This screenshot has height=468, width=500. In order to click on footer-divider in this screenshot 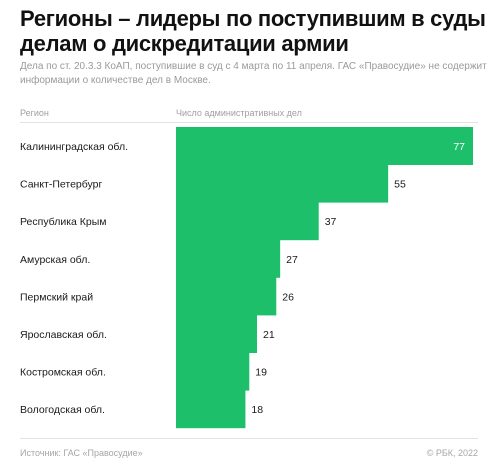, I will do `click(249, 438)`.